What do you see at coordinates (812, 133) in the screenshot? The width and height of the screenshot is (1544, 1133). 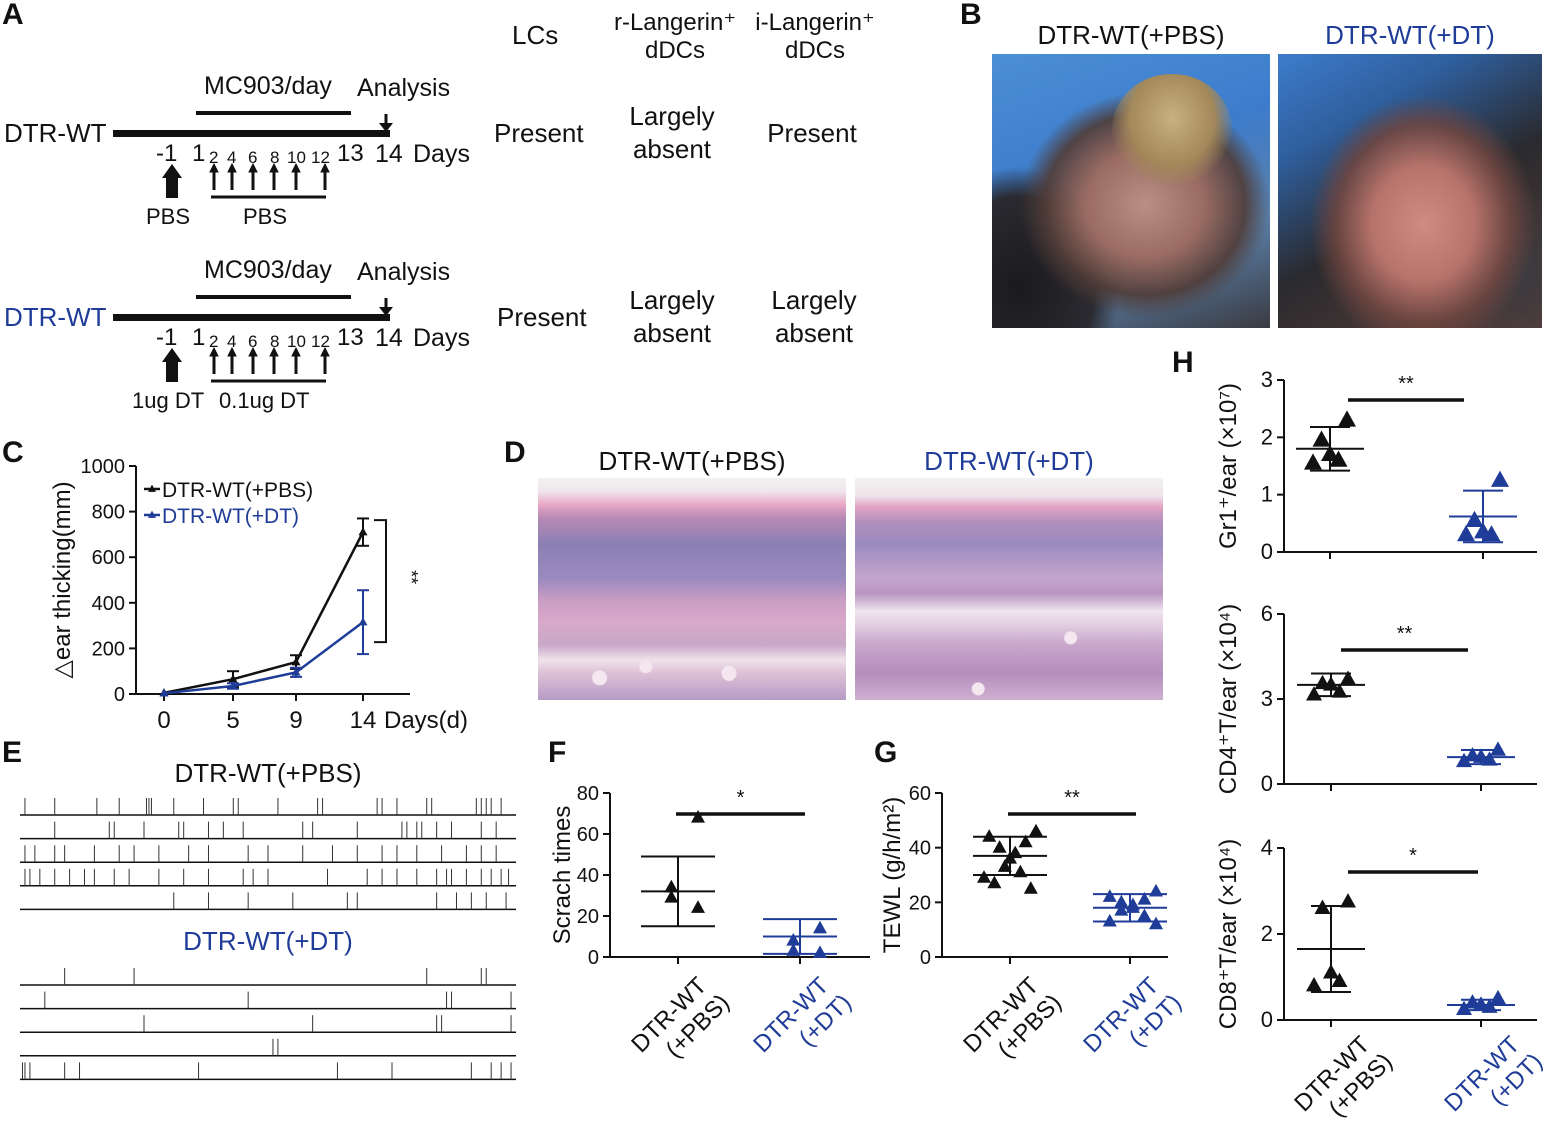 I see `i-langerin-status: Present` at bounding box center [812, 133].